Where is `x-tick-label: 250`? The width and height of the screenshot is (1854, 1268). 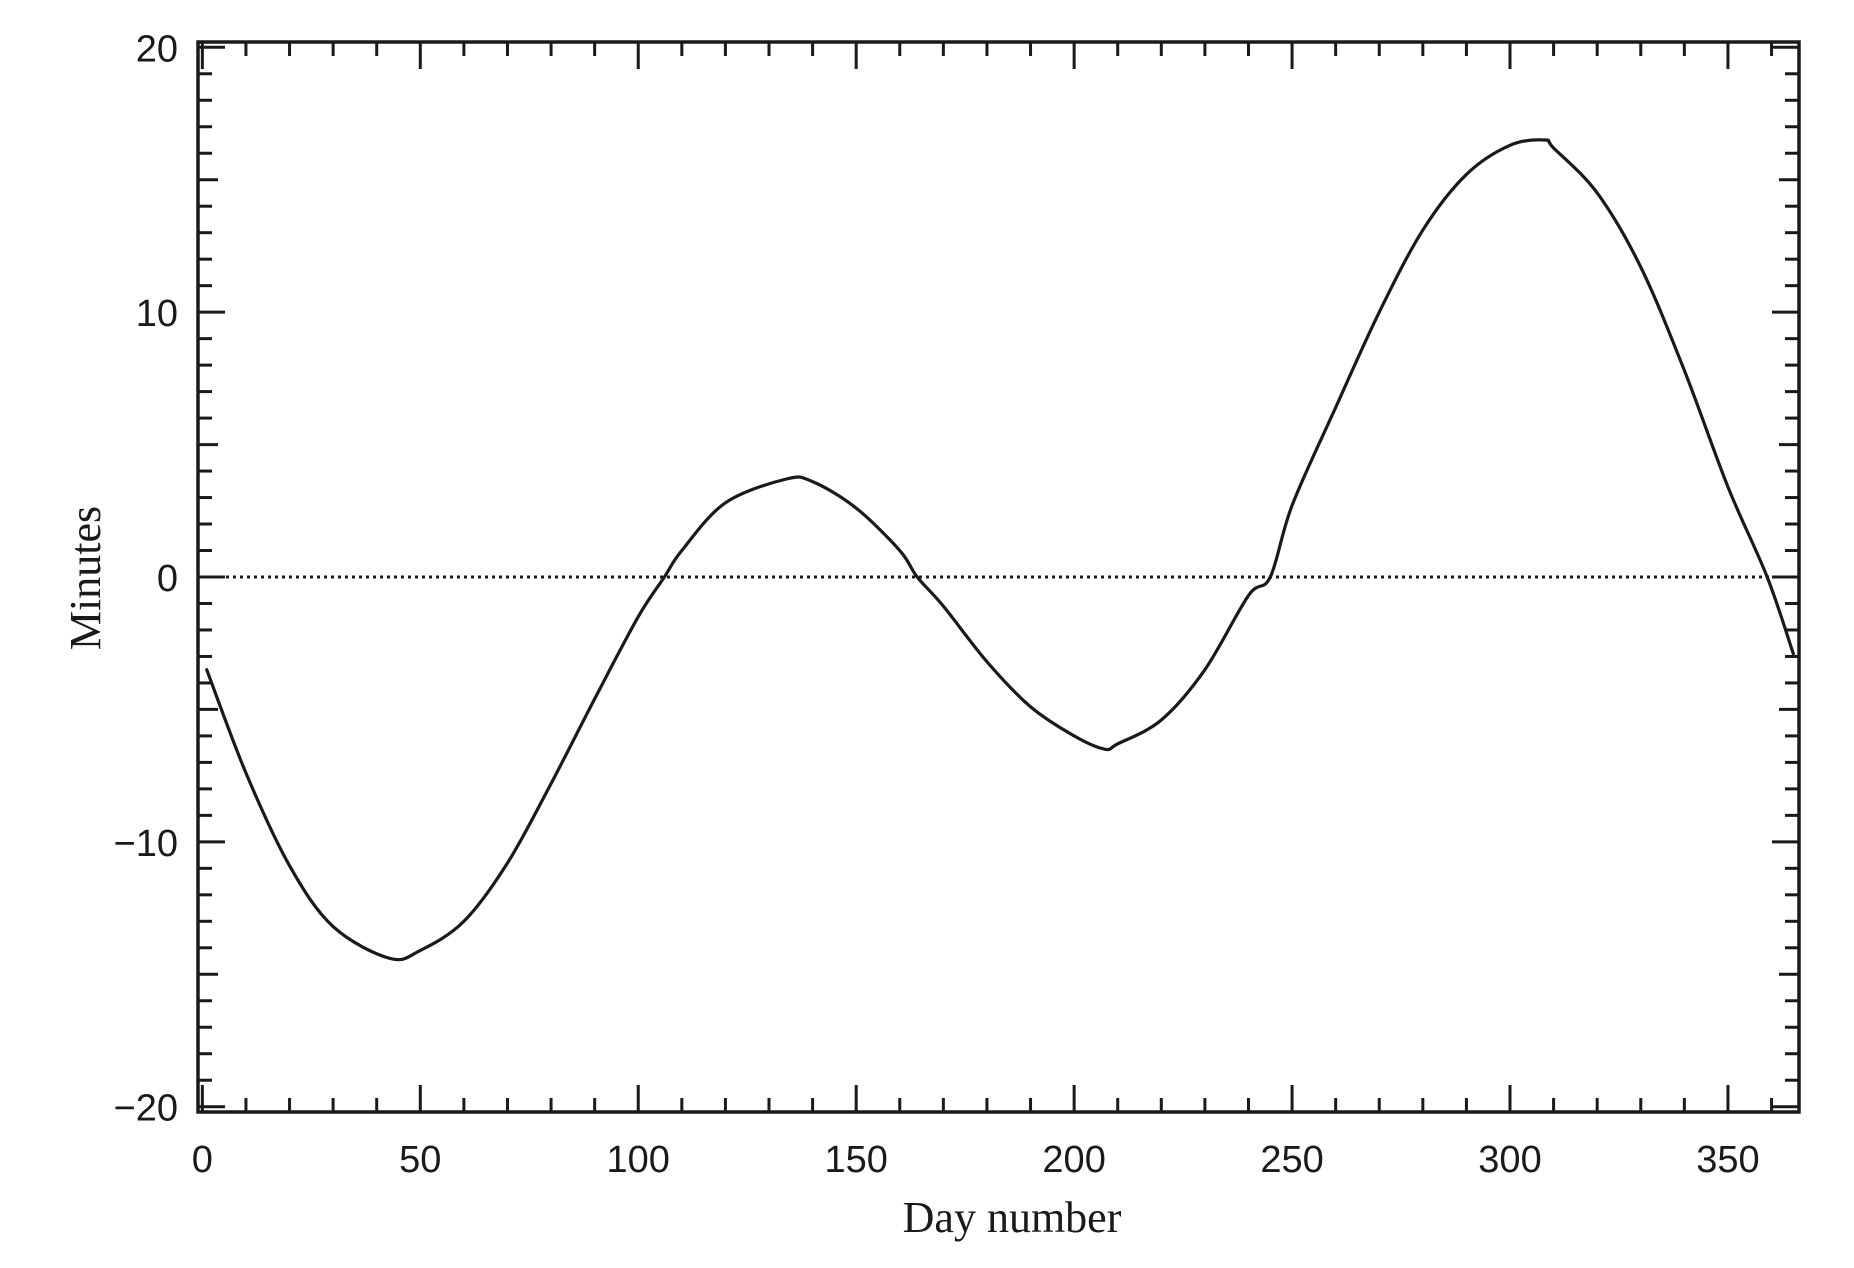
x-tick-label: 250 is located at coordinates (1291, 1160).